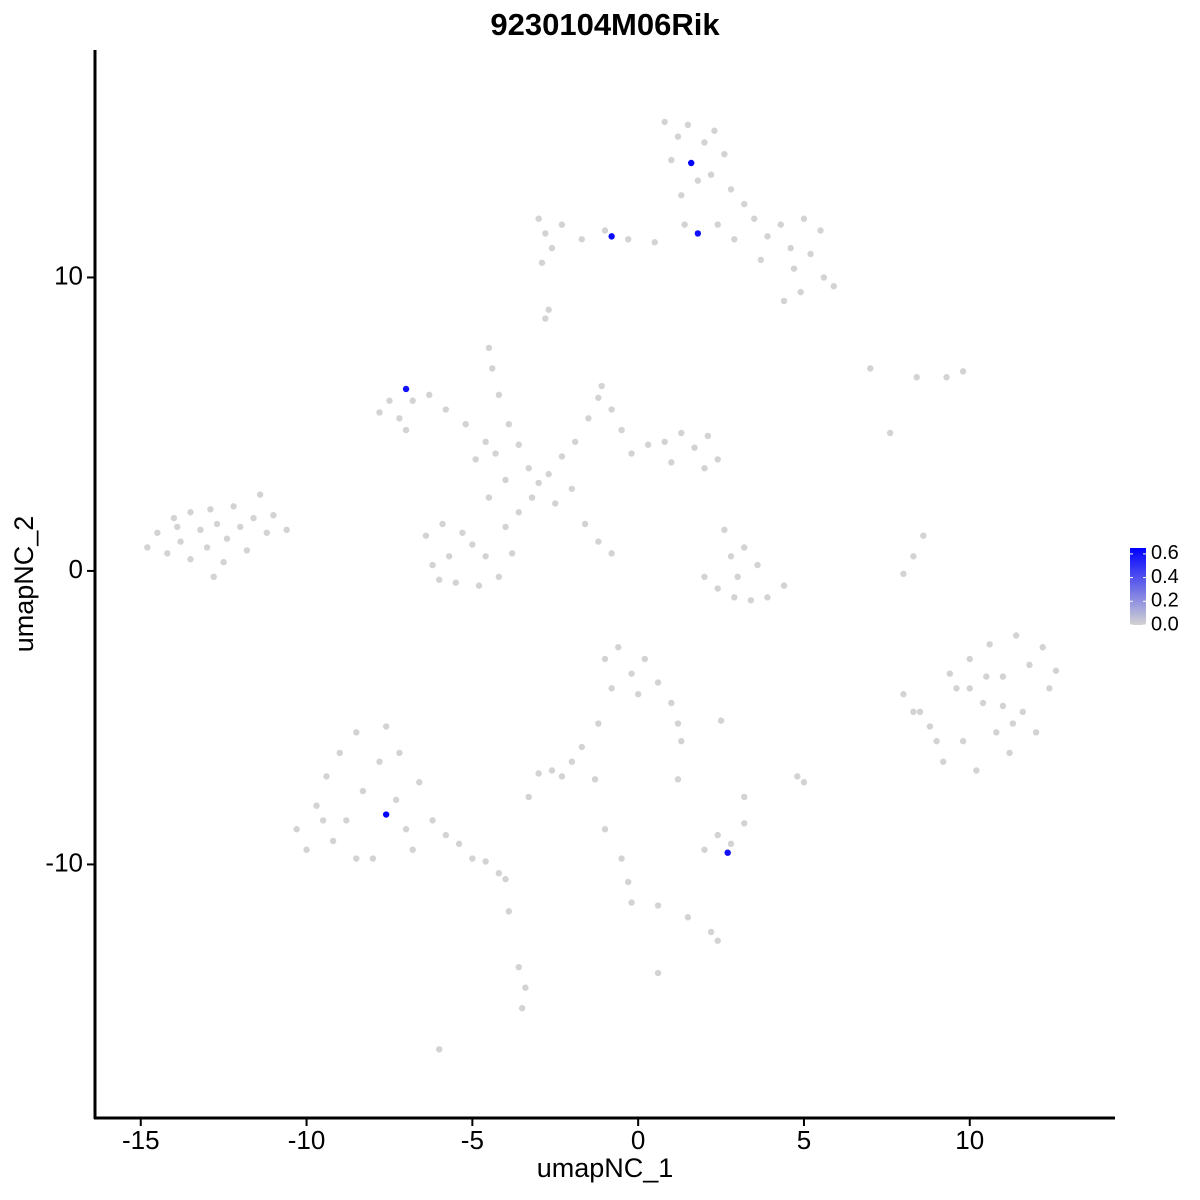 The height and width of the screenshot is (1200, 1200). What do you see at coordinates (68, 275) in the screenshot?
I see `y-tick-label: 10` at bounding box center [68, 275].